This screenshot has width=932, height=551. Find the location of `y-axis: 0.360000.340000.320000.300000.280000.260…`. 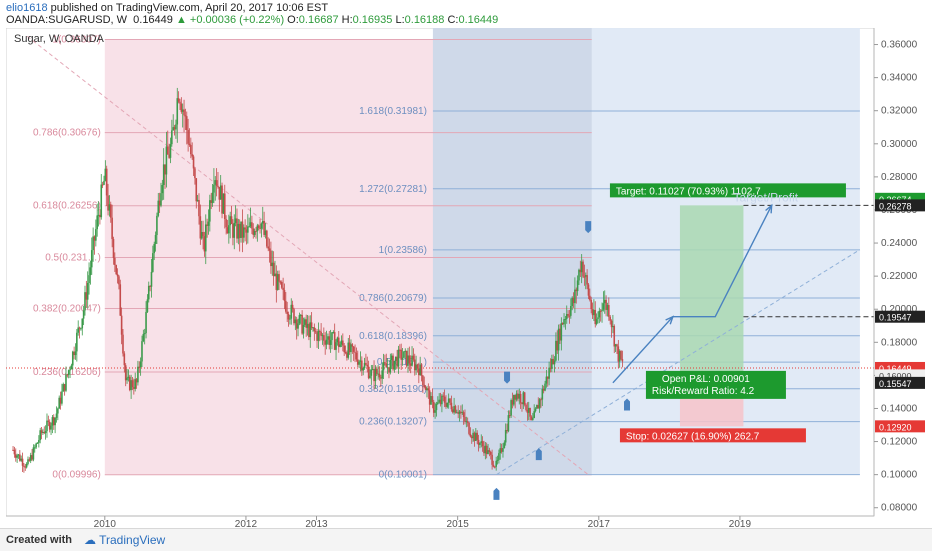

y-axis: 0.360000.340000.320000.300000.280000.260… is located at coordinates (899, 272).